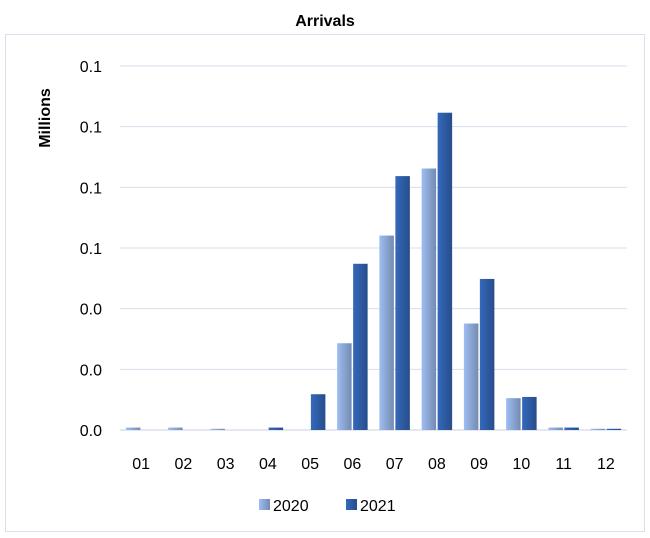 The image size is (650, 538). I want to click on x-tick-label: 04, so click(268, 464).